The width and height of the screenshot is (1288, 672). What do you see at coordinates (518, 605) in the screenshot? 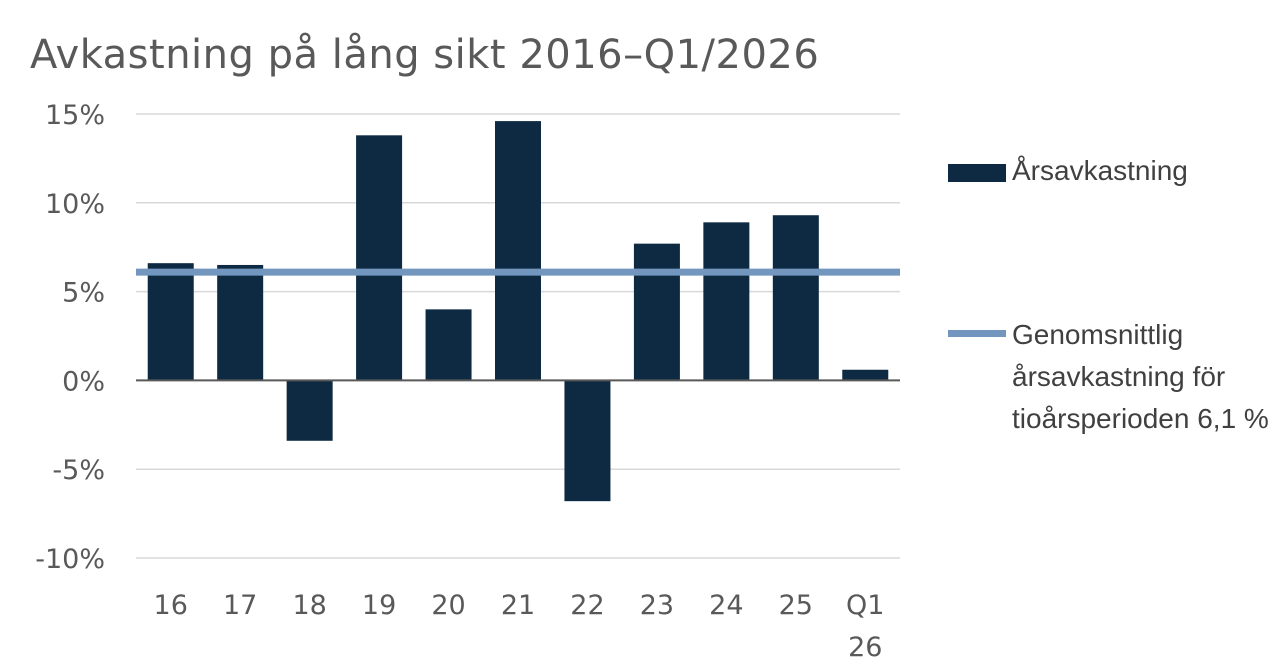
I see `x-tick-label: 21` at bounding box center [518, 605].